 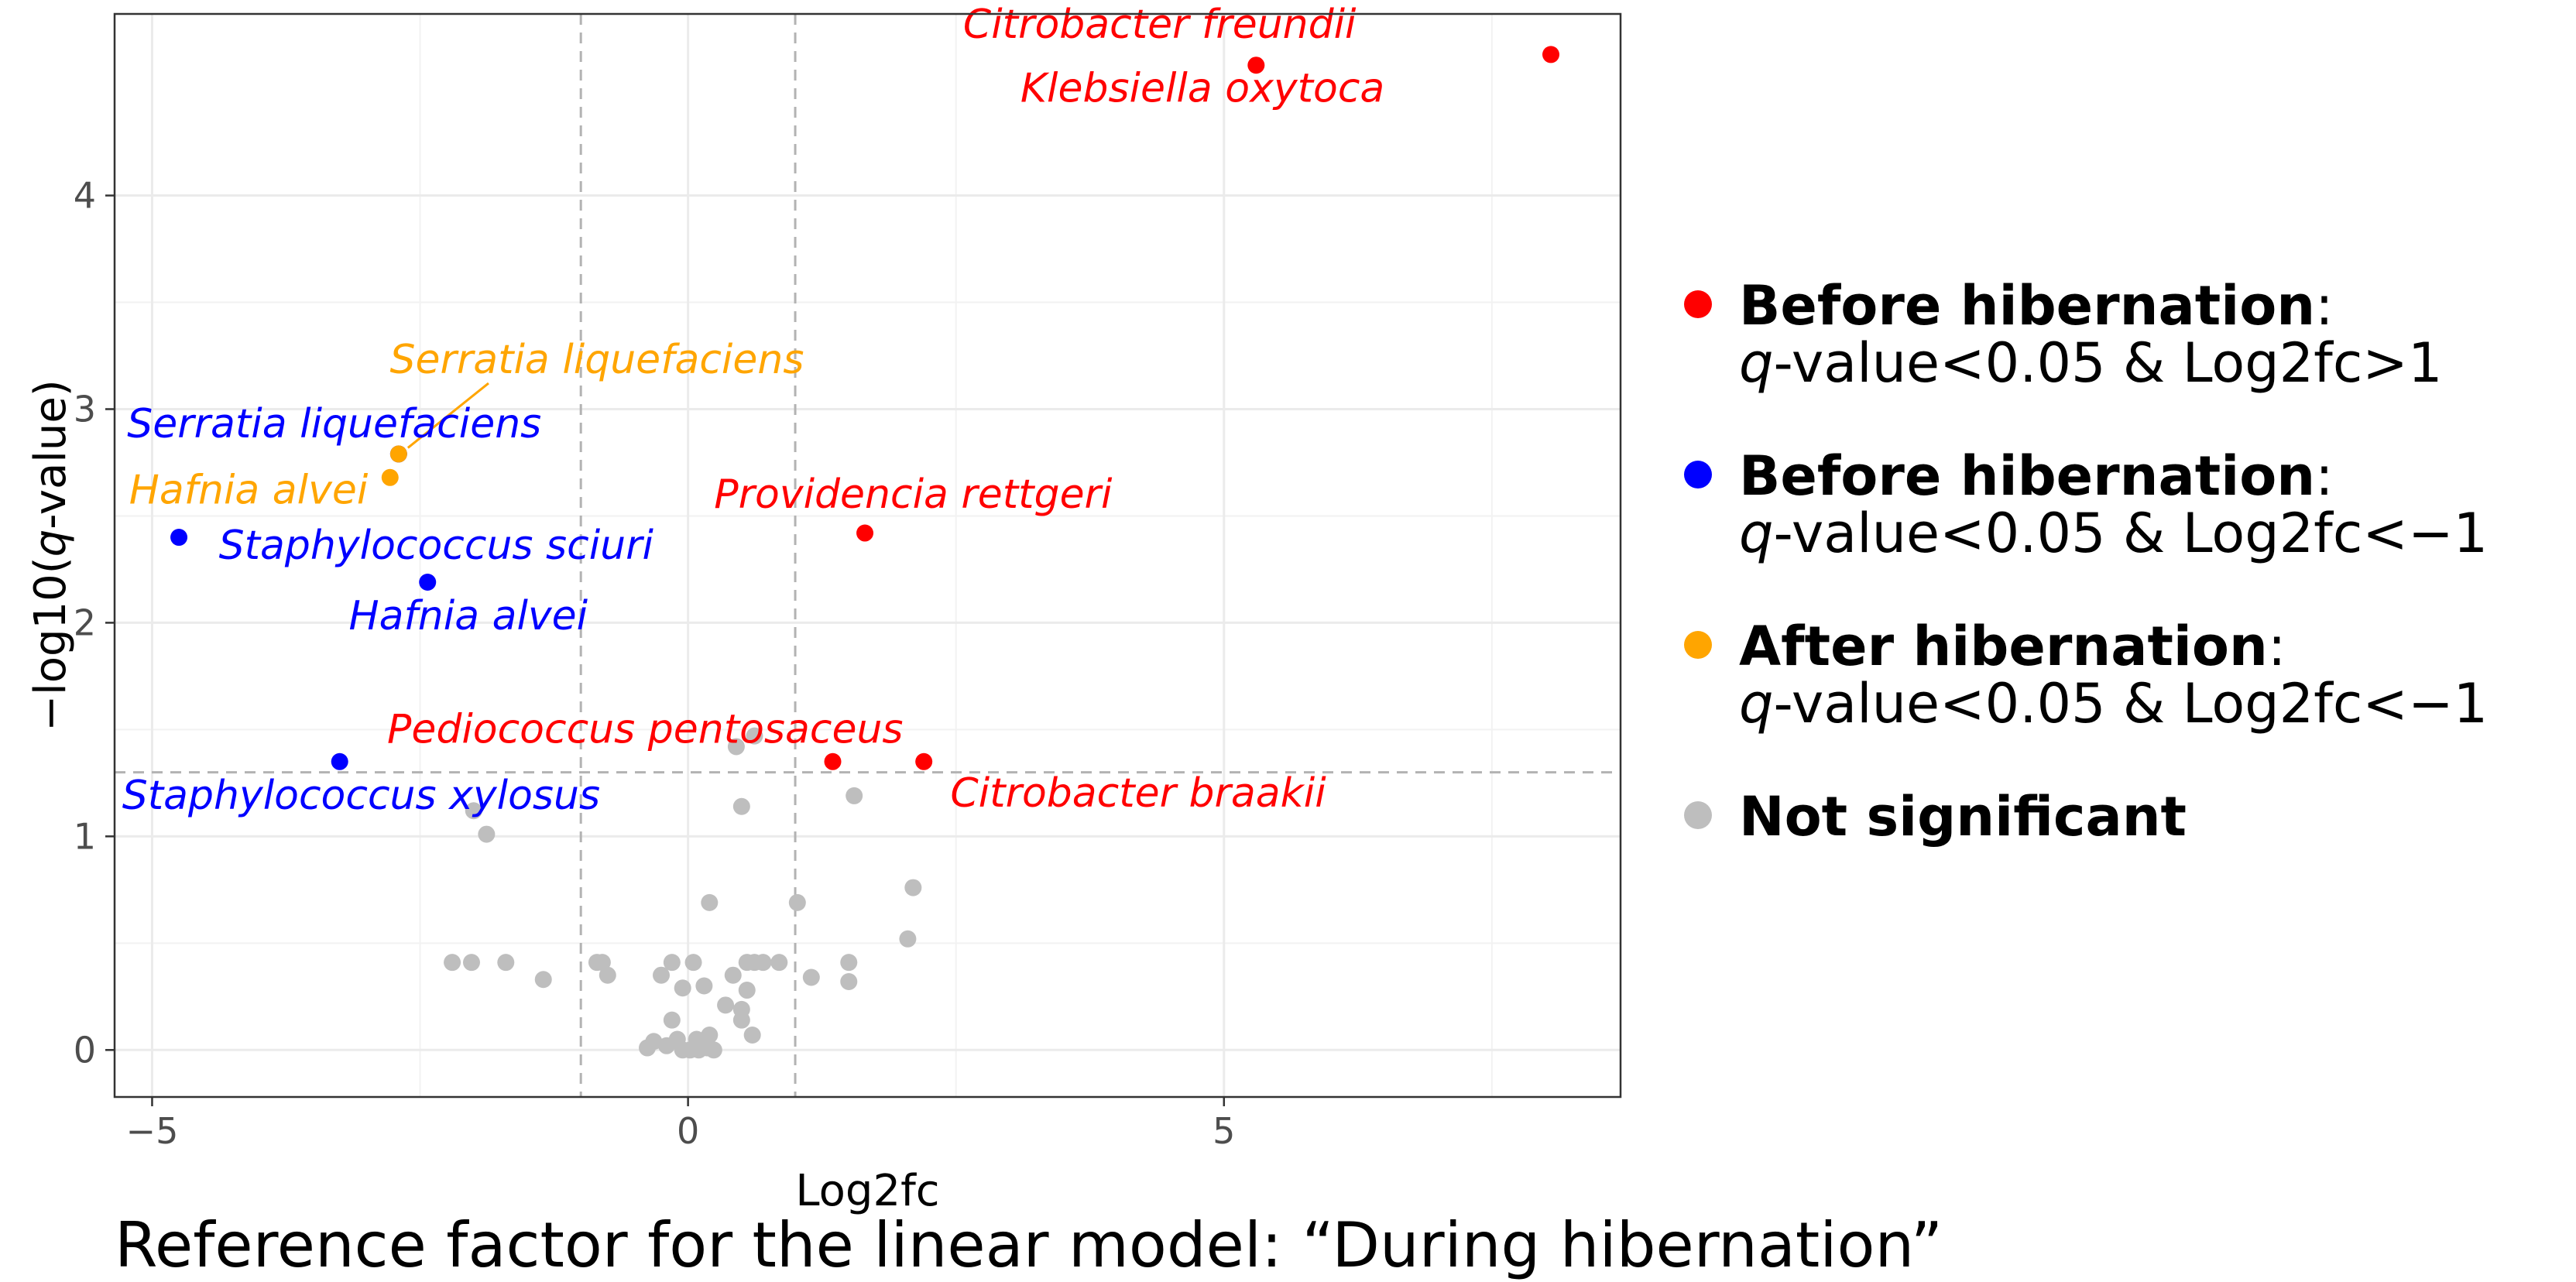 I want to click on point-label: Klebsiella oxytoca, so click(x=1202, y=89).